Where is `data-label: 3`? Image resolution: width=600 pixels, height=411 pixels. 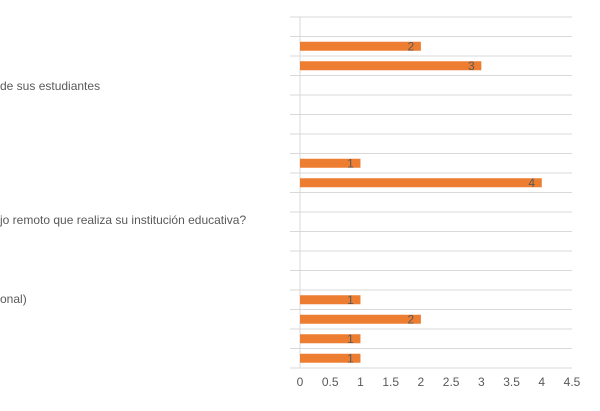 data-label: 3 is located at coordinates (471, 66).